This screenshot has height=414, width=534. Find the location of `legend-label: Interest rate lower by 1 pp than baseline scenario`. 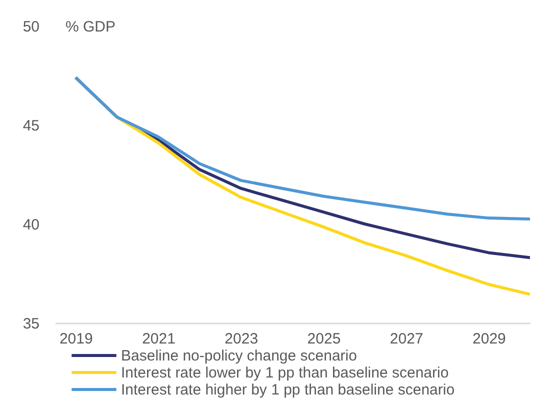

legend-label: Interest rate lower by 1 pp than baseline scenario is located at coordinates (285, 373).